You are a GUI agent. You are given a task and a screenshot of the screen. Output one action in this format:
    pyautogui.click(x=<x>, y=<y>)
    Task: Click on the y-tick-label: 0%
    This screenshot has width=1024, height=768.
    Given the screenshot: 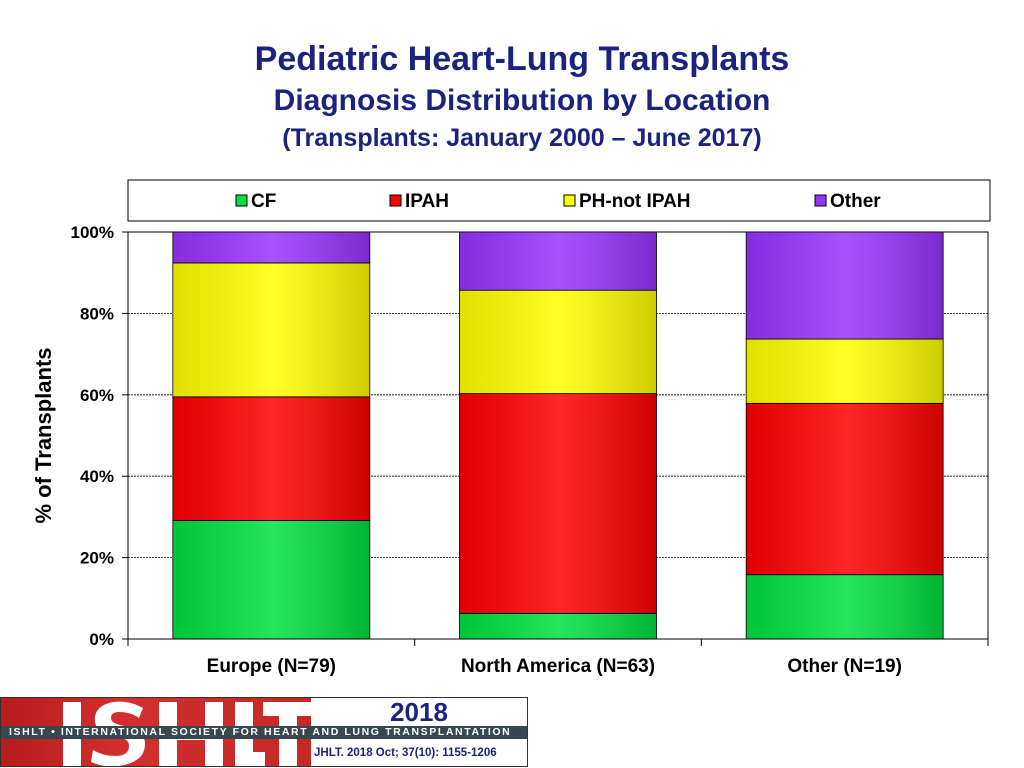 What is the action you would take?
    pyautogui.click(x=101, y=639)
    